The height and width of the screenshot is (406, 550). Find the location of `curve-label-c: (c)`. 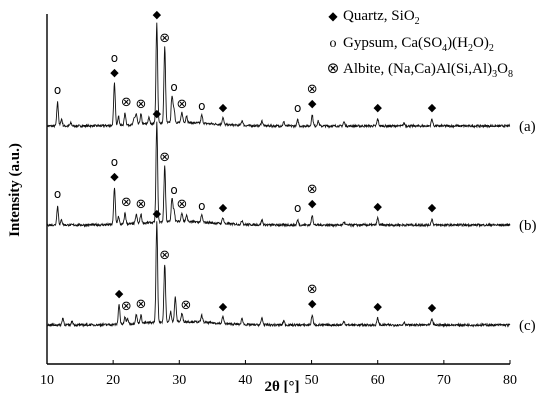

curve-label-c: (c) is located at coordinates (527, 326).